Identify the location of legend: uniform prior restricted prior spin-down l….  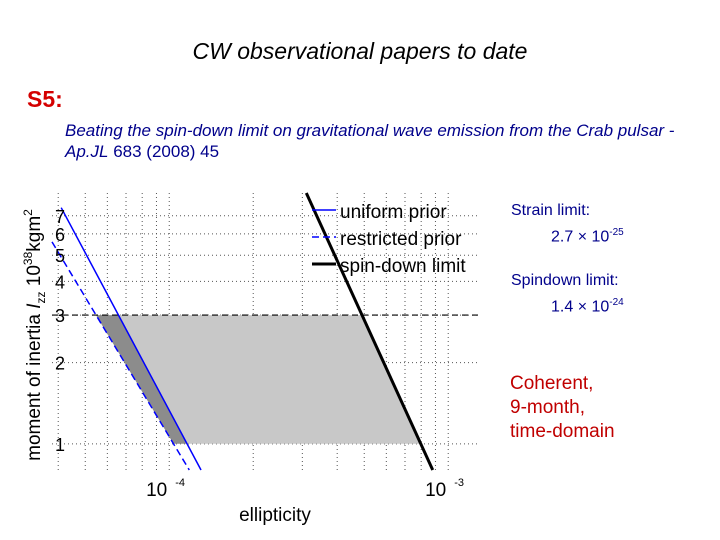
(389, 239).